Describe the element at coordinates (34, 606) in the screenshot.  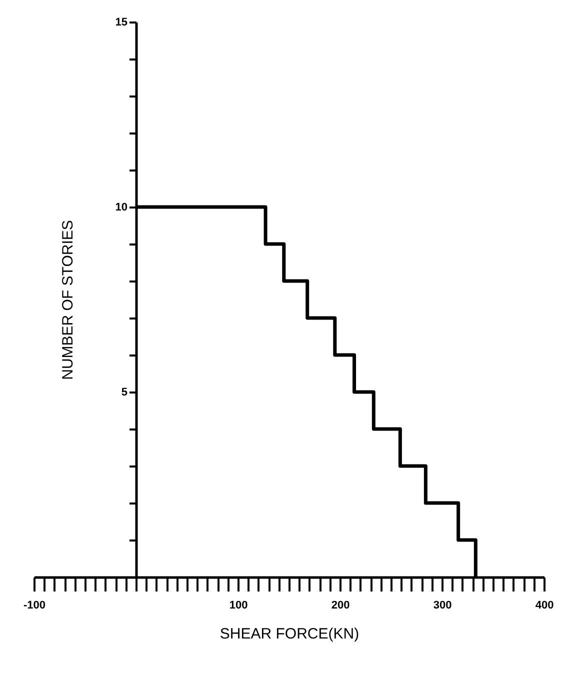
I see `x-tick-label: -100` at that location.